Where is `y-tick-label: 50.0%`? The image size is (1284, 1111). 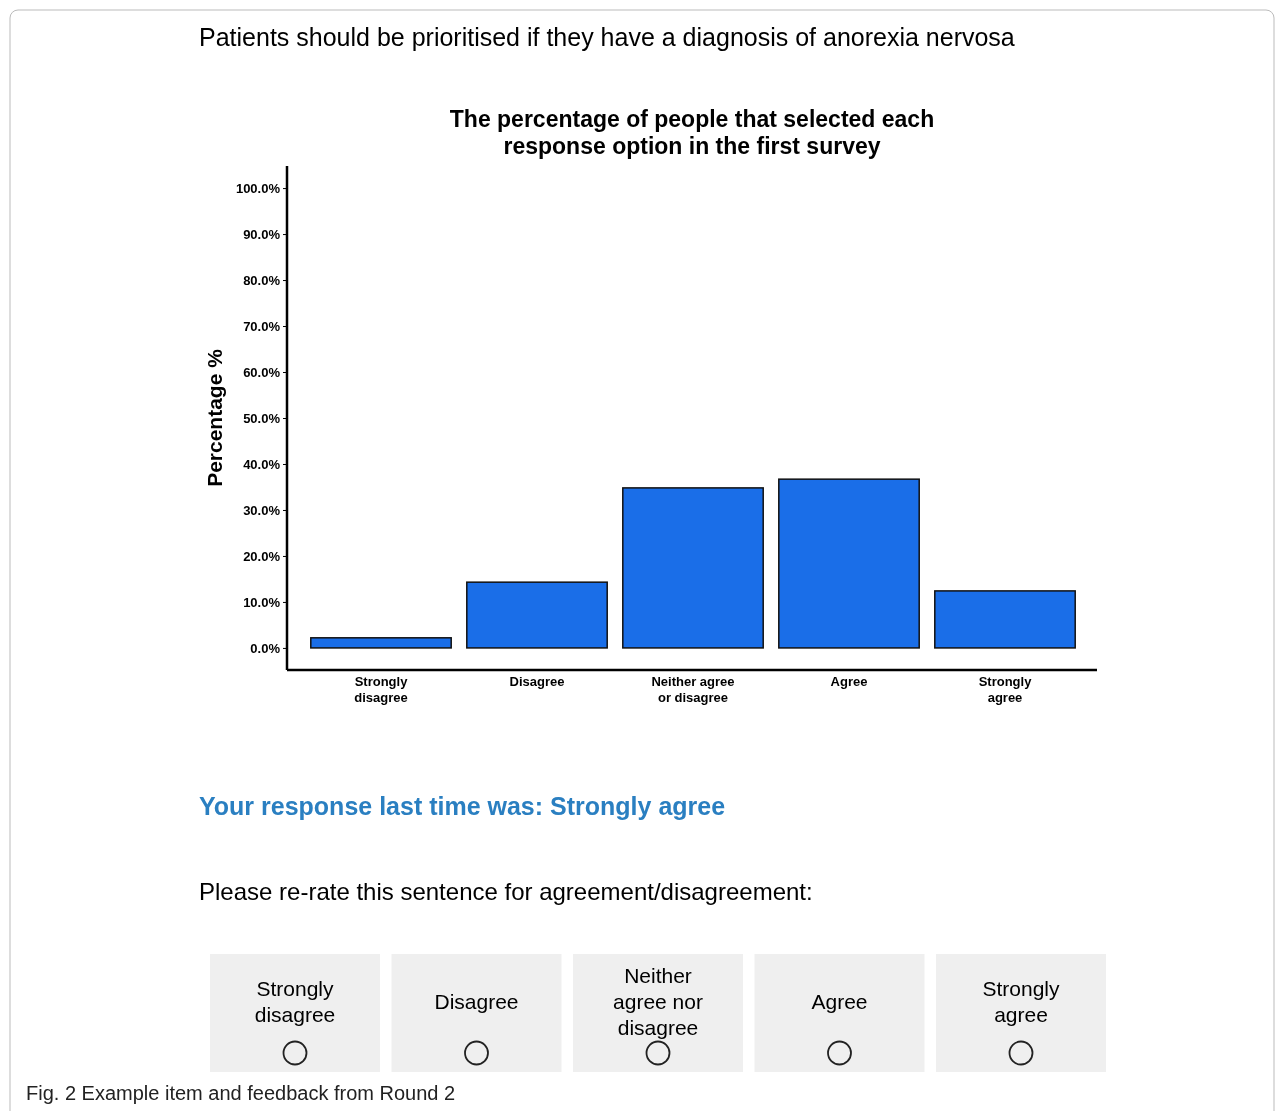 y-tick-label: 50.0% is located at coordinates (262, 418).